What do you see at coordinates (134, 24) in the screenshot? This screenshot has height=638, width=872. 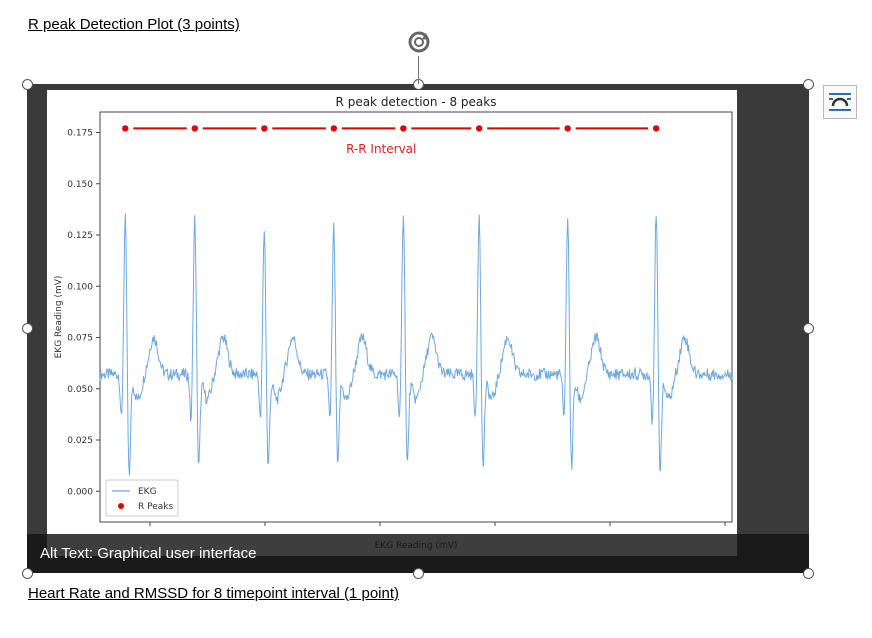 I see `doc-heading-rpeak: R peak Detection Plot (3 points)` at bounding box center [134, 24].